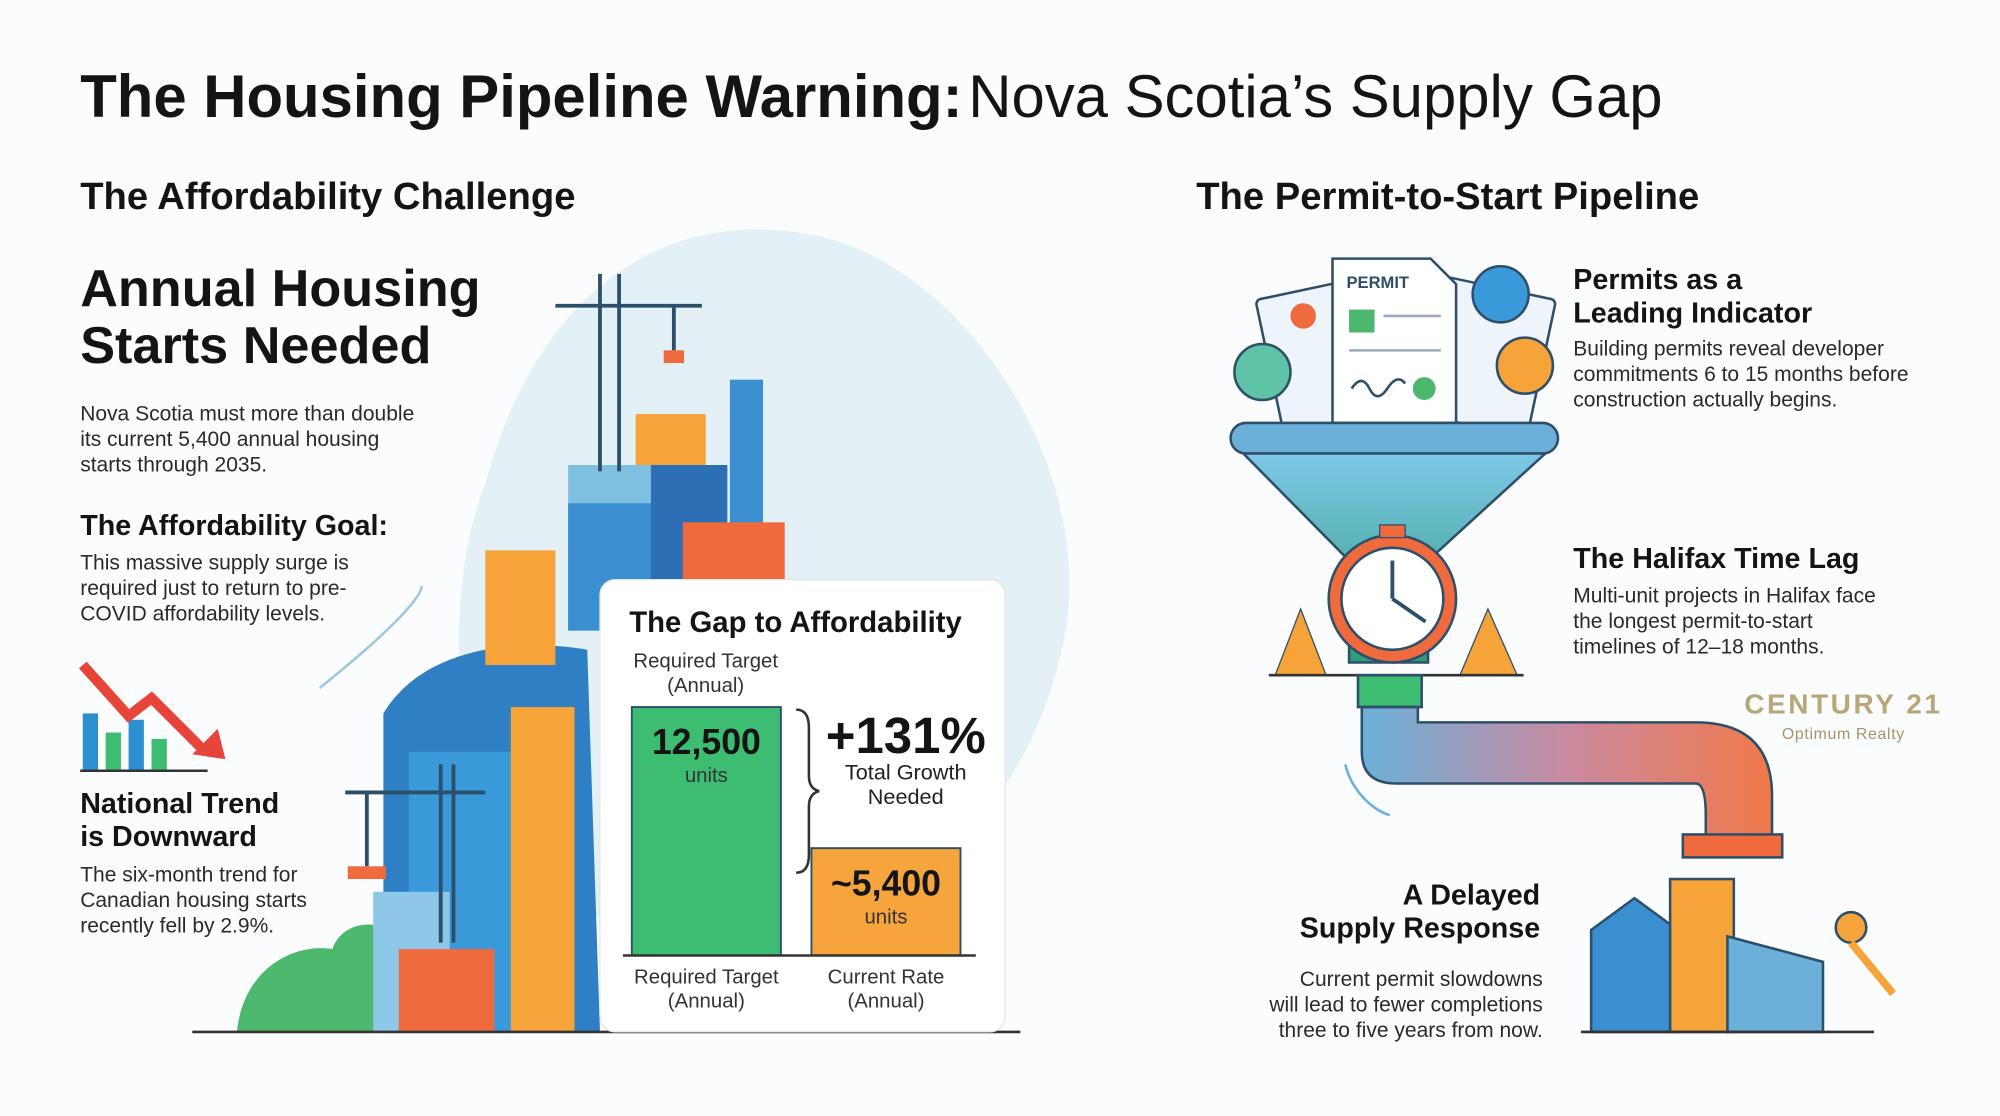 This screenshot has width=2000, height=1116. Describe the element at coordinates (1405, 1005) in the screenshot. I see `body-text: will lead to fewer completions` at that location.